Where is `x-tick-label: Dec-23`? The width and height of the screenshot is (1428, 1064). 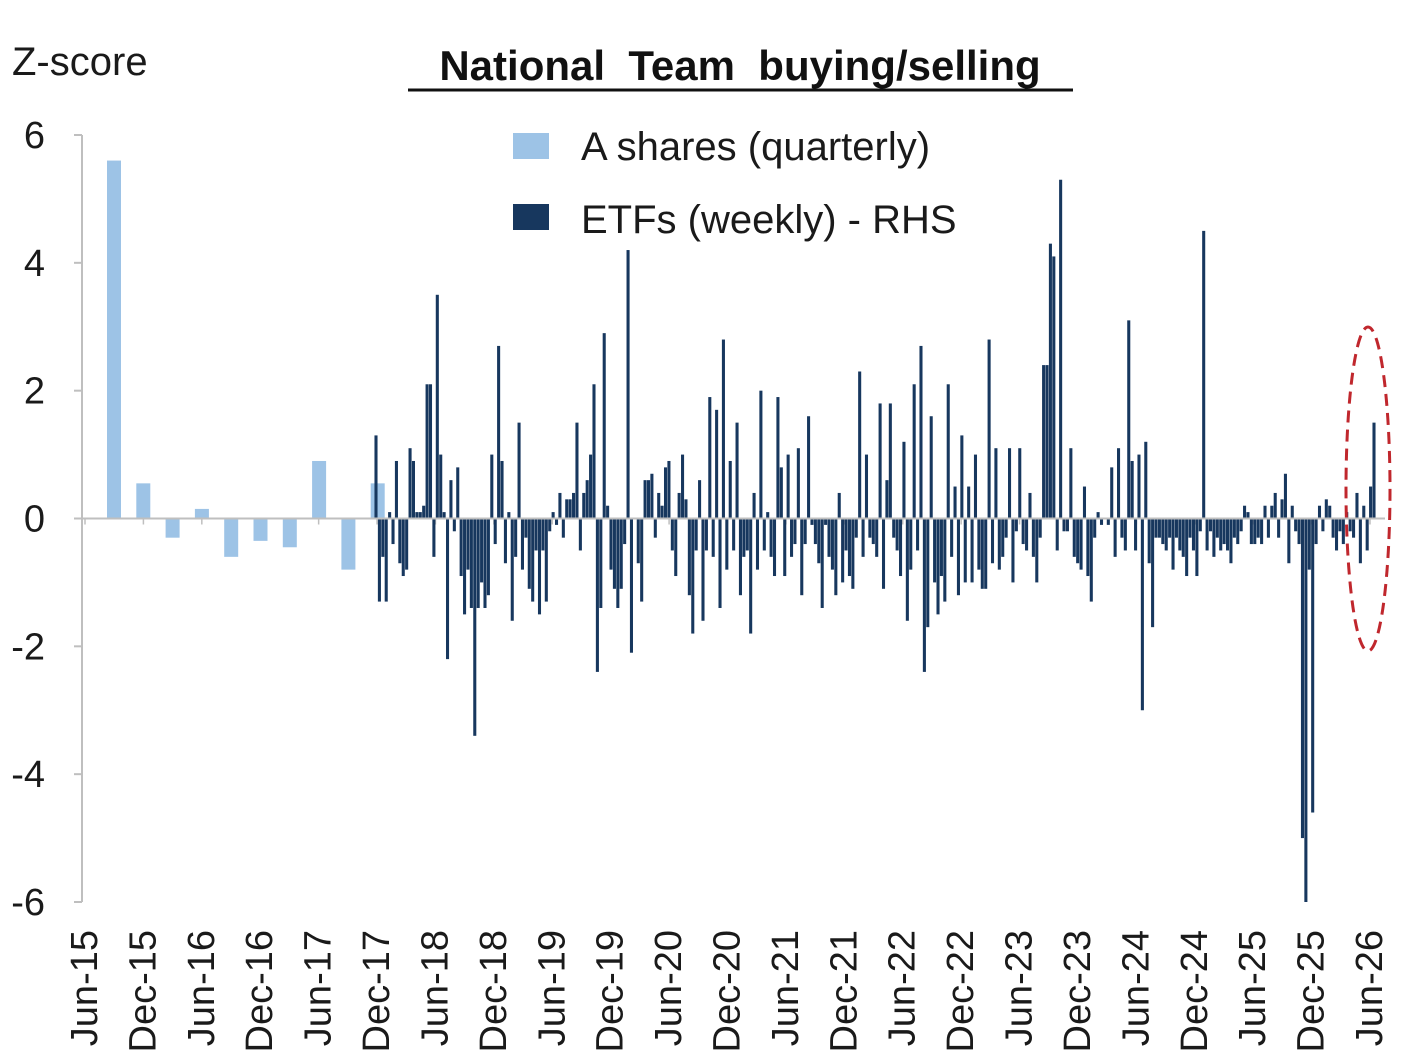 x-tick-label: Dec-23 is located at coordinates (1078, 991).